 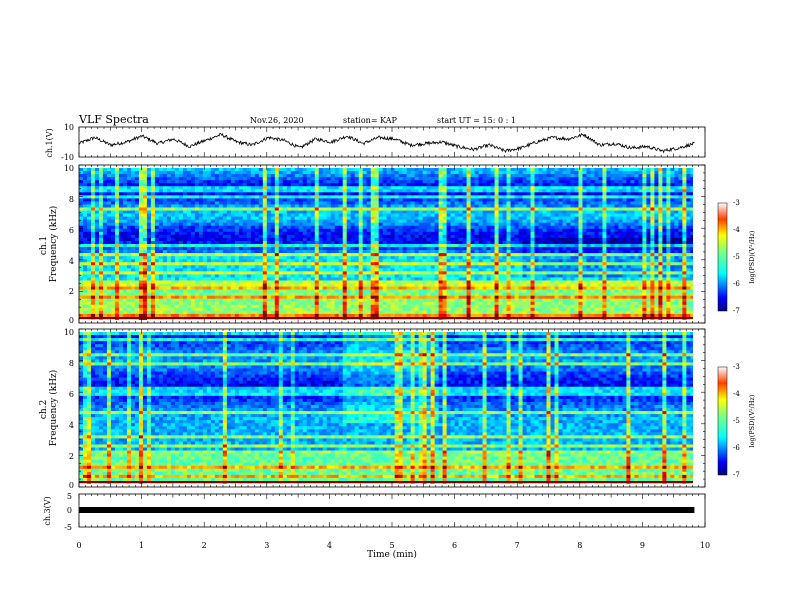 What do you see at coordinates (71, 456) in the screenshot?
I see `ch2-freq-tick-2: 2` at bounding box center [71, 456].